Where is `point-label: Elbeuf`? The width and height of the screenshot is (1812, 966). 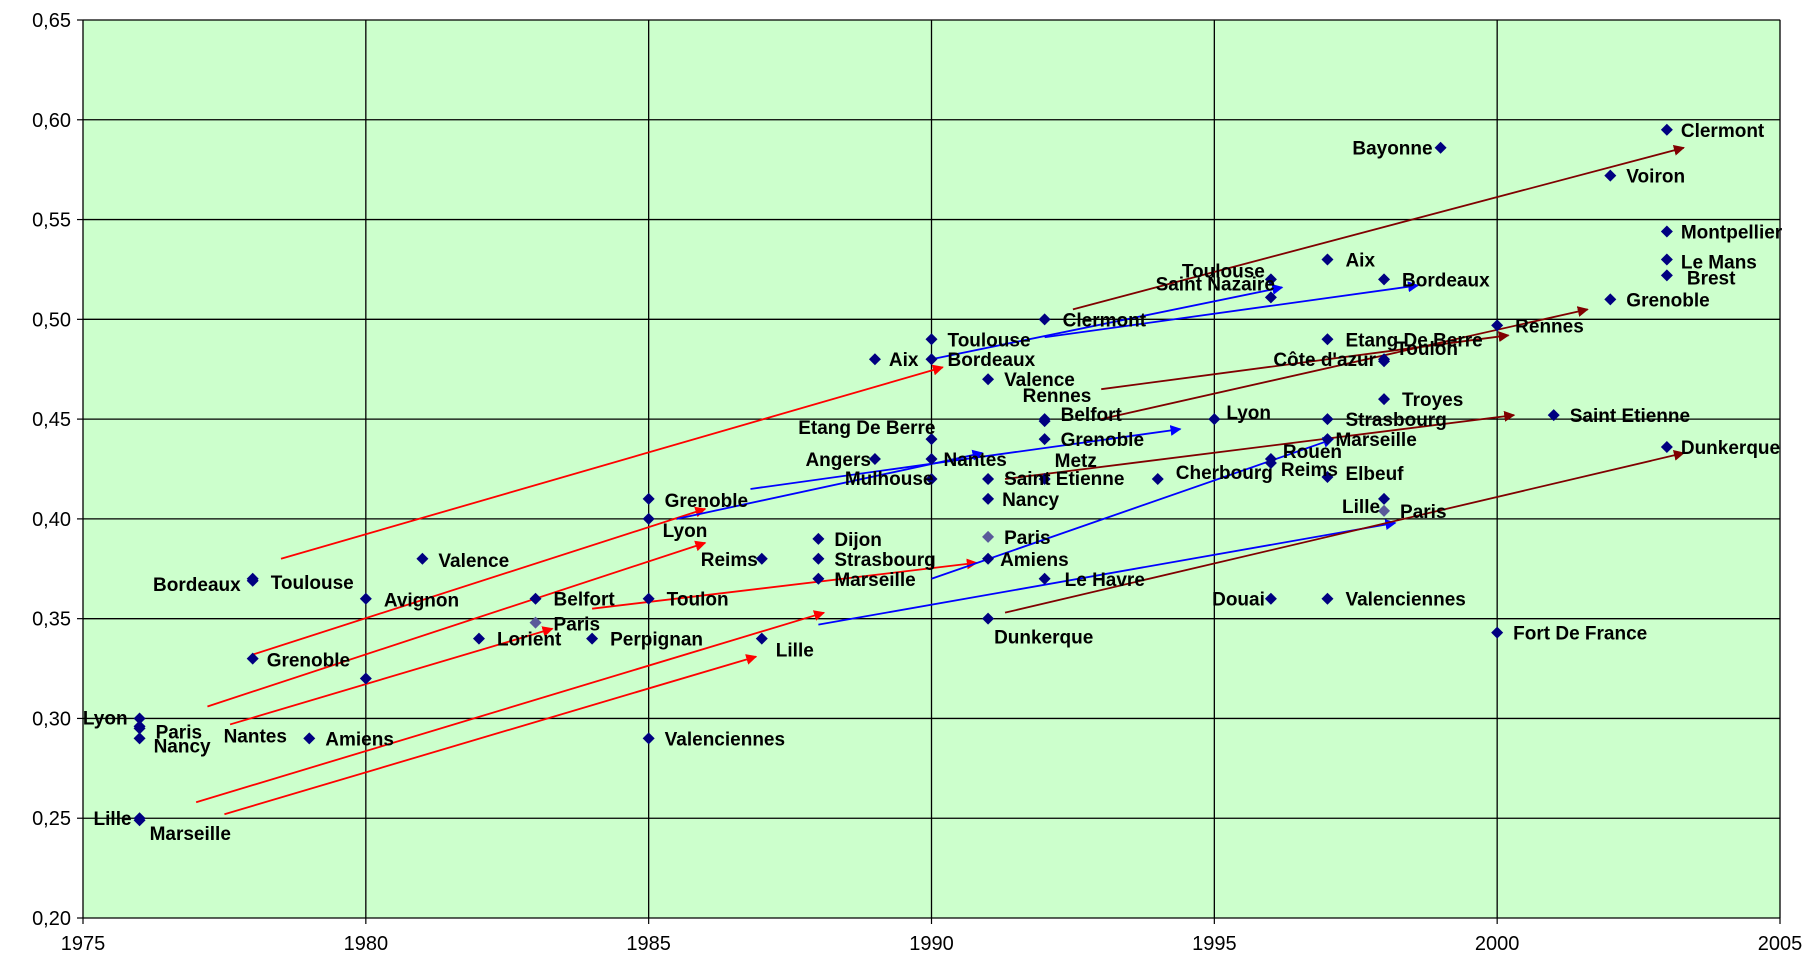 point-label: Elbeuf is located at coordinates (1374, 474).